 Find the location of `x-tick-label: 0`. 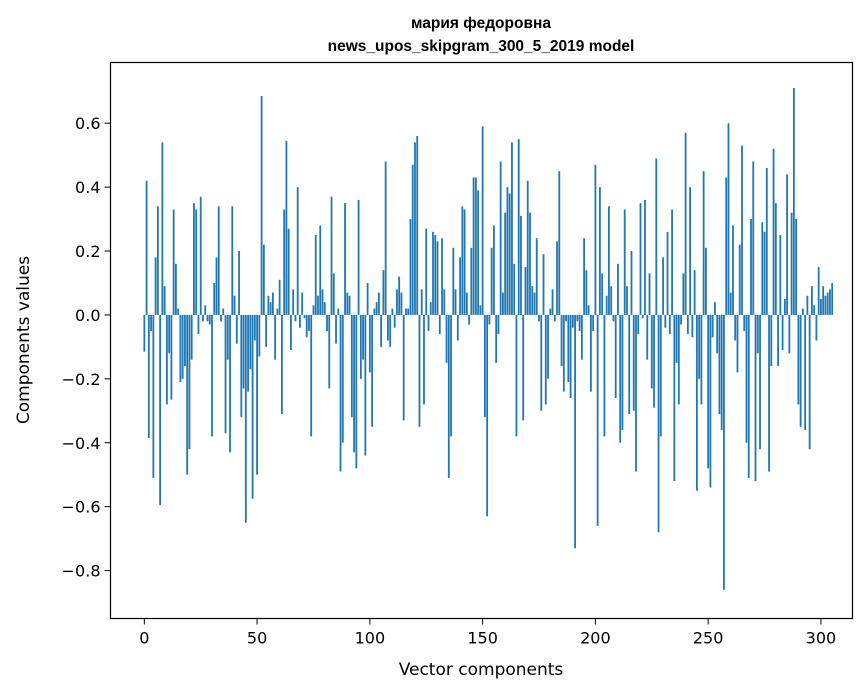

x-tick-label: 0 is located at coordinates (144, 638).